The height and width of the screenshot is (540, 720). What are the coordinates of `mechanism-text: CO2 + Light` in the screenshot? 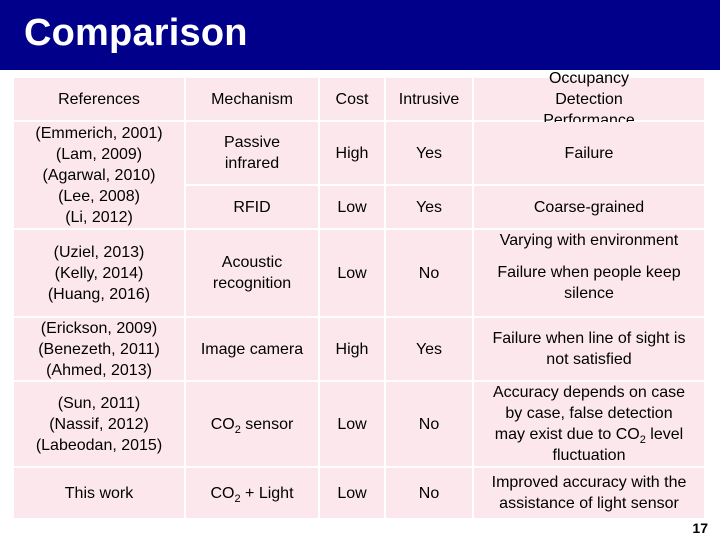 It's located at (252, 494).